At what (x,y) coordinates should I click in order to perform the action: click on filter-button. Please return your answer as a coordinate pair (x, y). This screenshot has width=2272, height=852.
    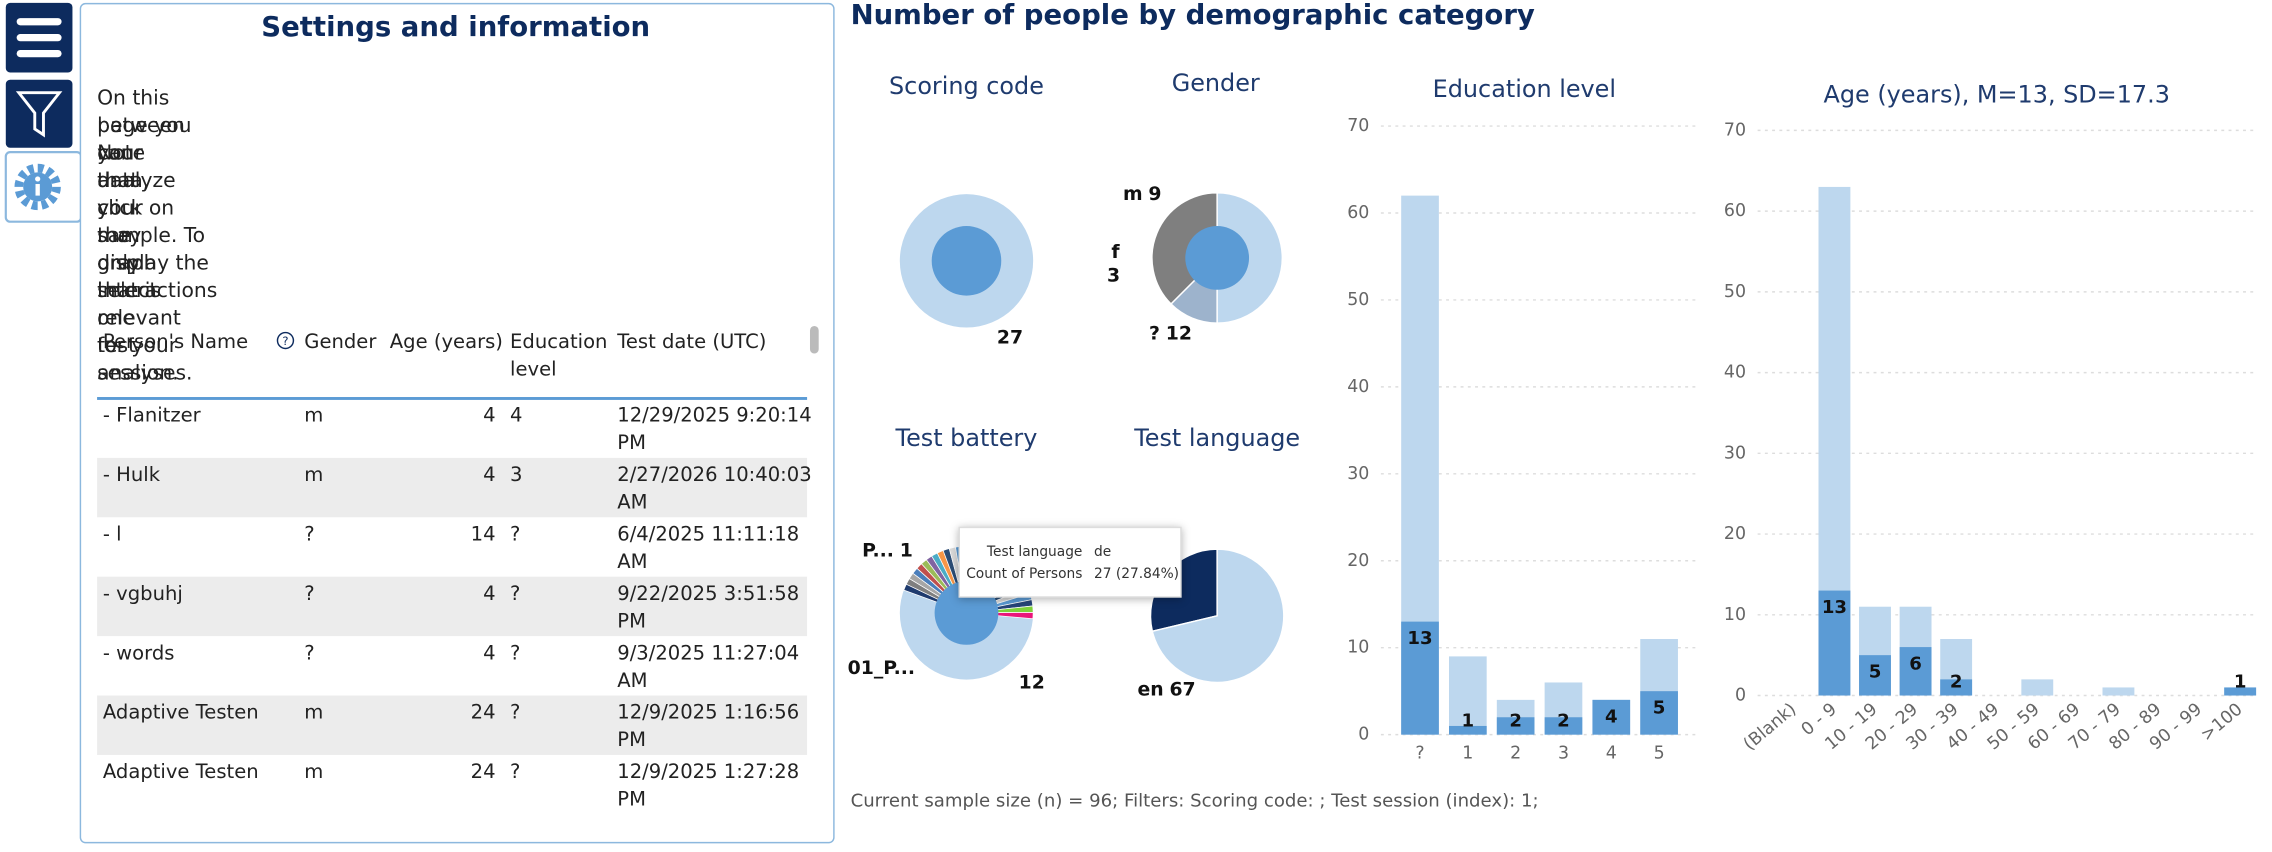
    Looking at the image, I should click on (39, 113).